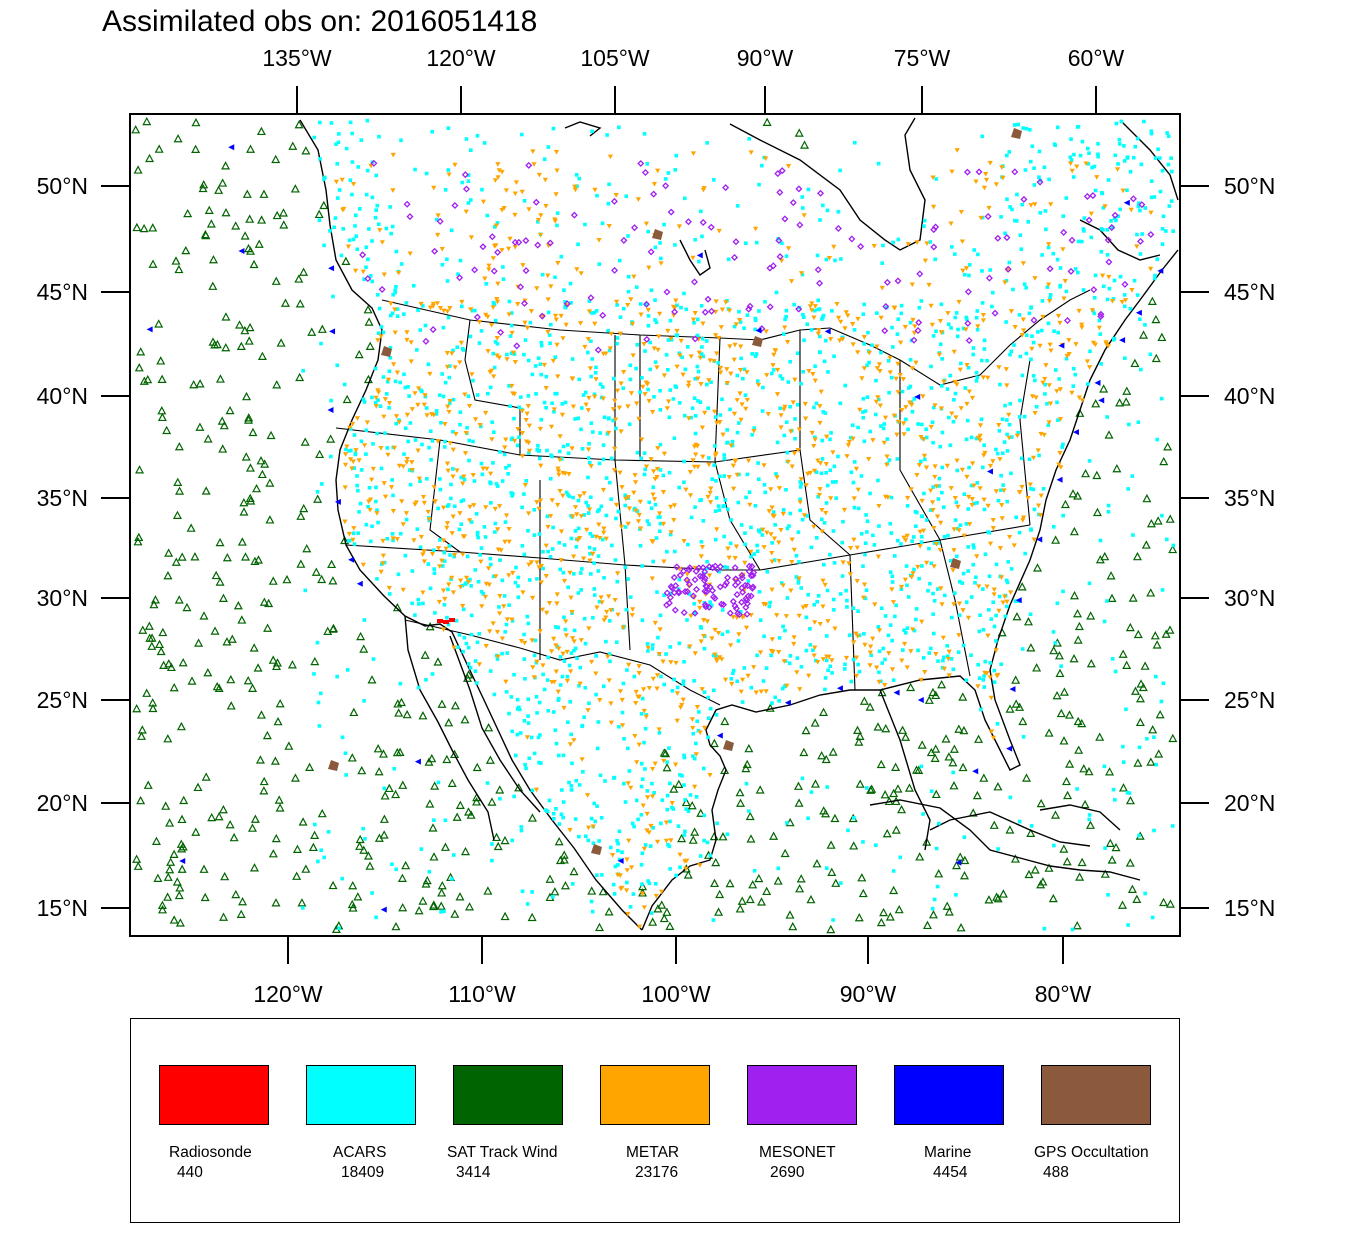  I want to click on marine-mark, so click(149, 329).